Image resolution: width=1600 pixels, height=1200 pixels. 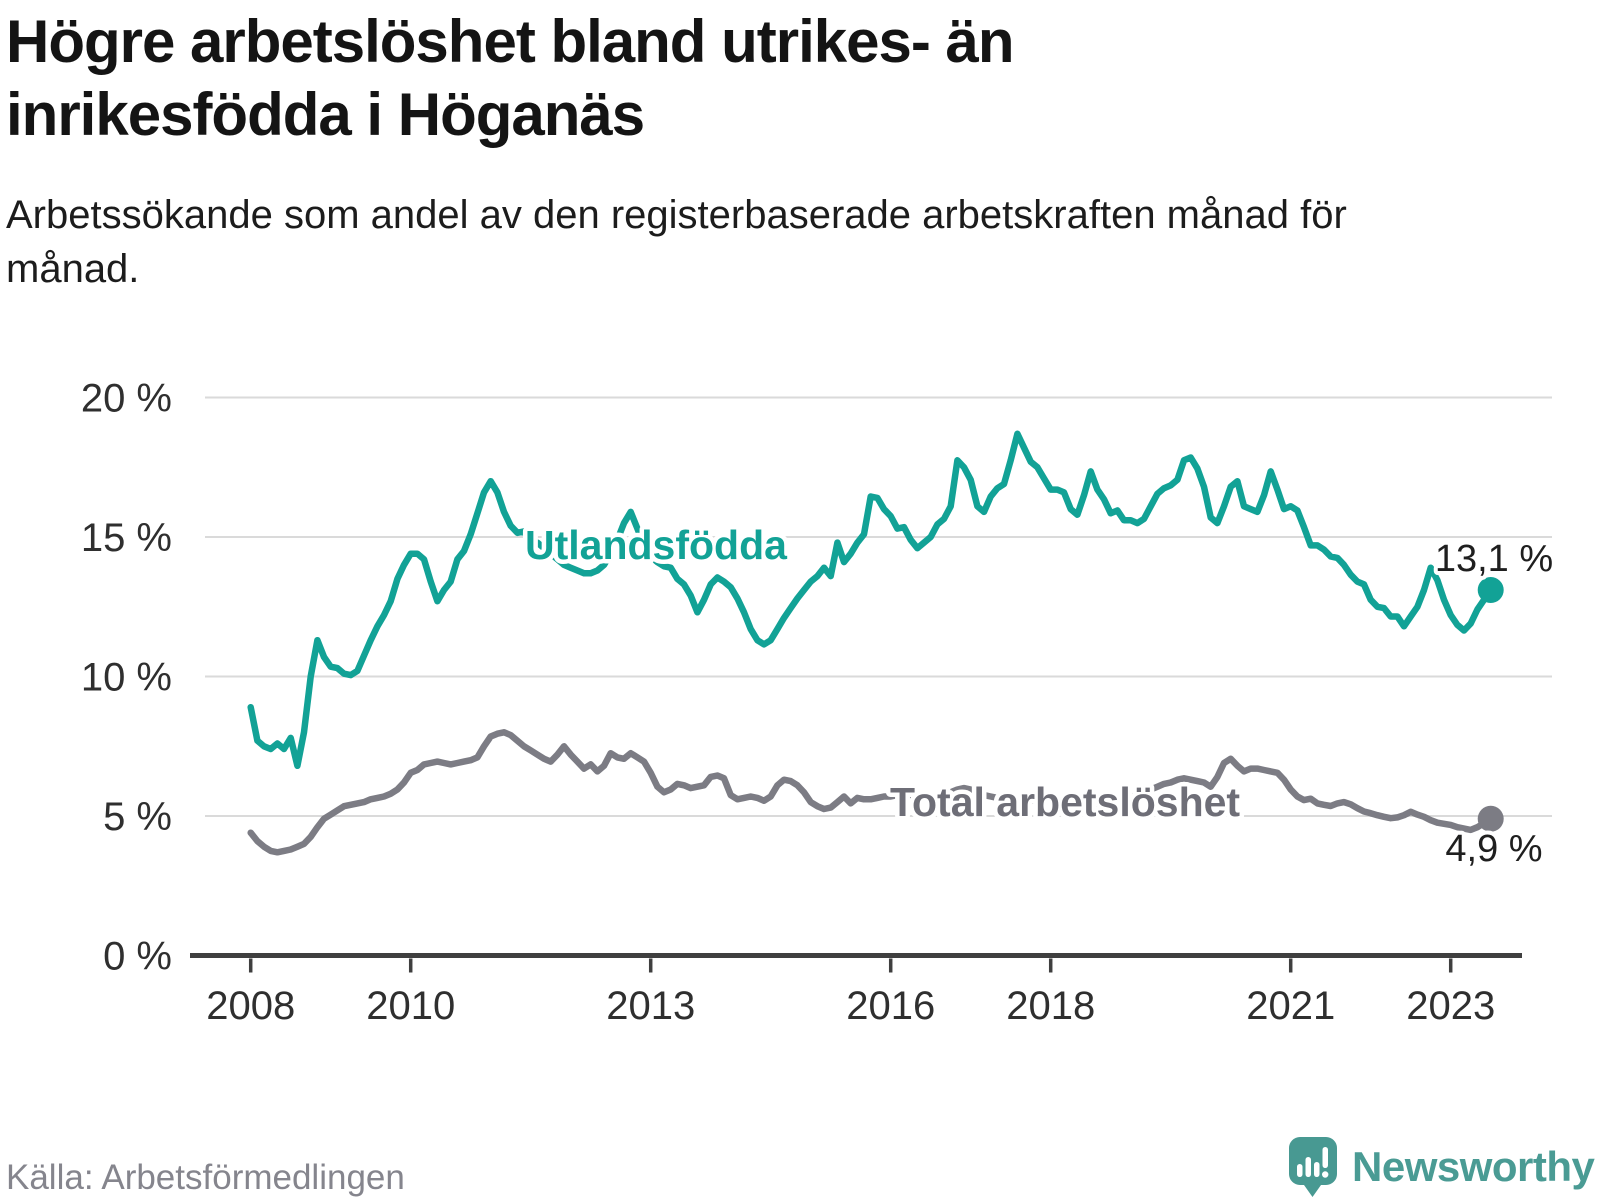 I want to click on x-tick-label: 2016, so click(x=890, y=1006).